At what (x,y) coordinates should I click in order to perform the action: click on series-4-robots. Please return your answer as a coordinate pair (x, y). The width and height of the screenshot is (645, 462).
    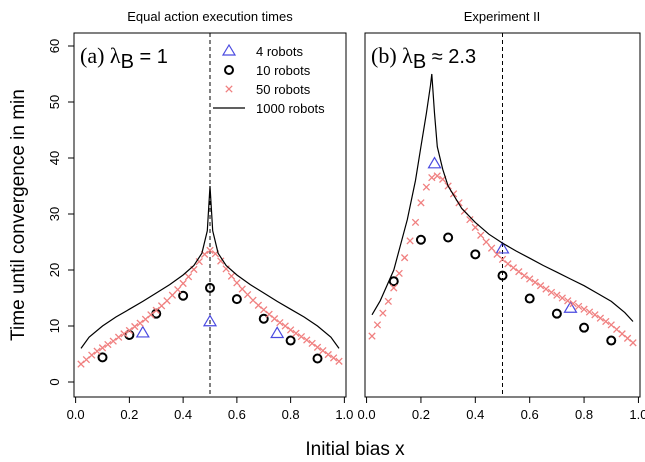
    Looking at the image, I should click on (210, 326).